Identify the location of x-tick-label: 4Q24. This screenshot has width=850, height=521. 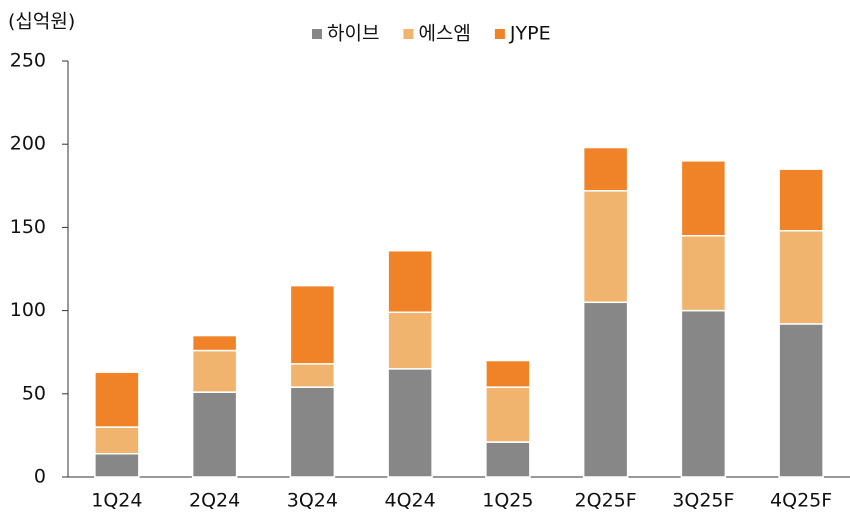
(410, 501).